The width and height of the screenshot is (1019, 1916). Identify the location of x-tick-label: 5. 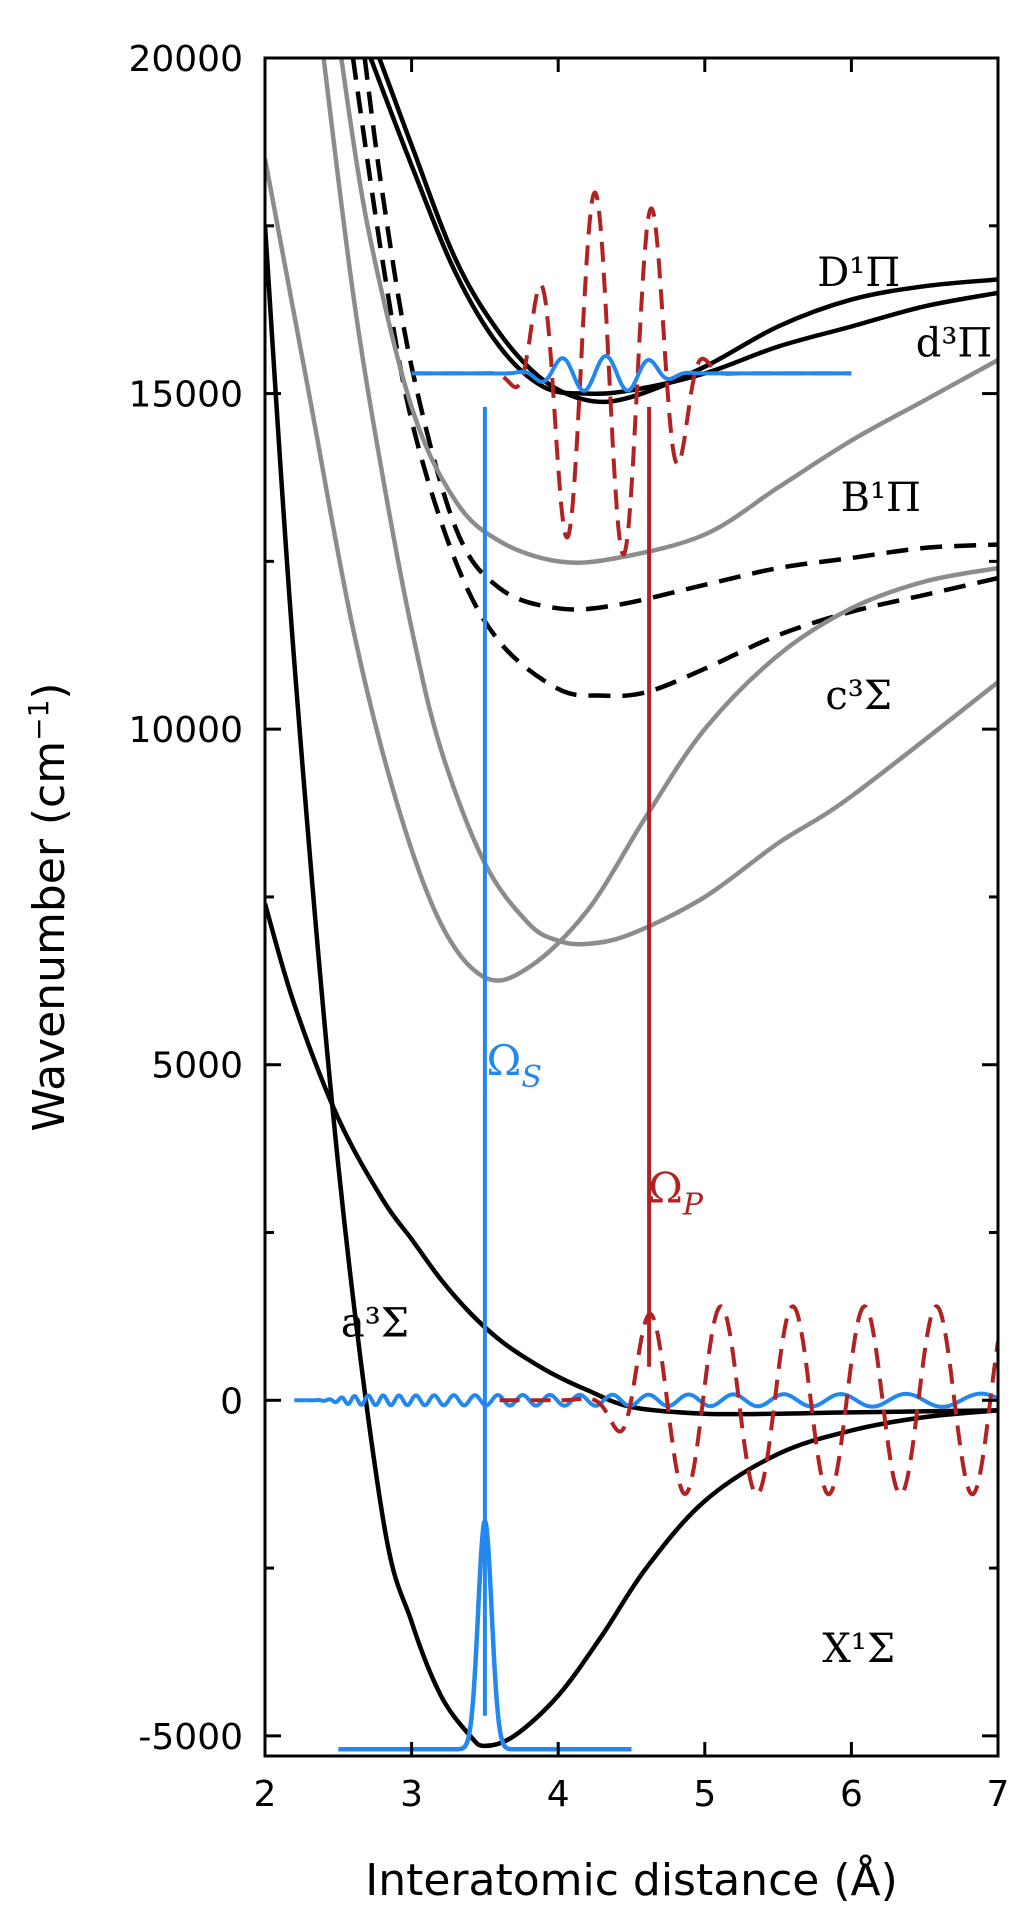
(704, 1794).